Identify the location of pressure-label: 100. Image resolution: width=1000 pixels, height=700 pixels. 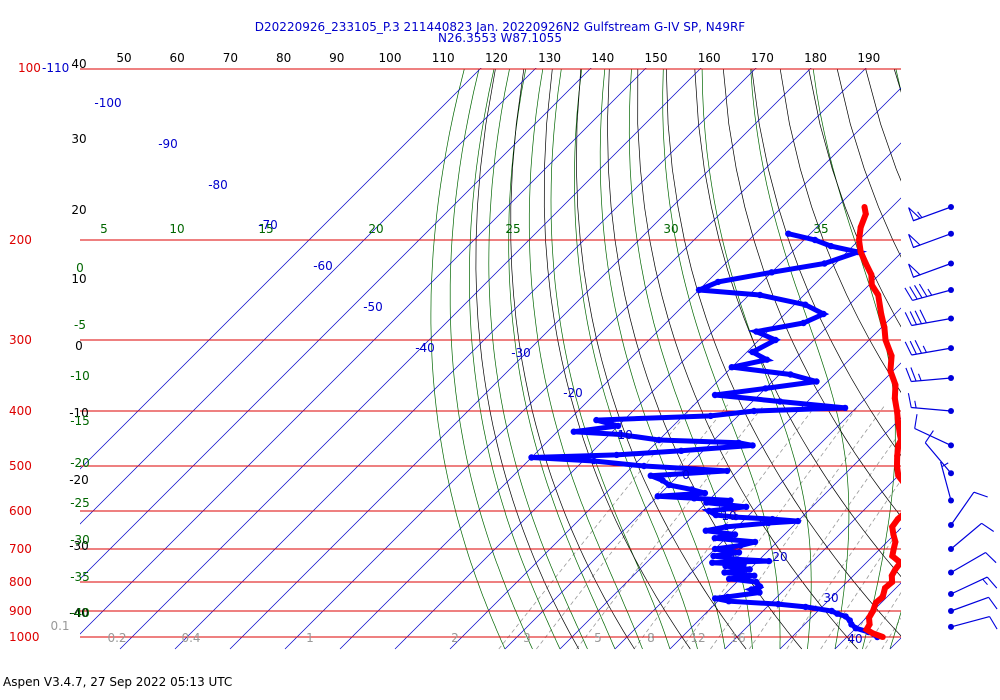
(29, 68).